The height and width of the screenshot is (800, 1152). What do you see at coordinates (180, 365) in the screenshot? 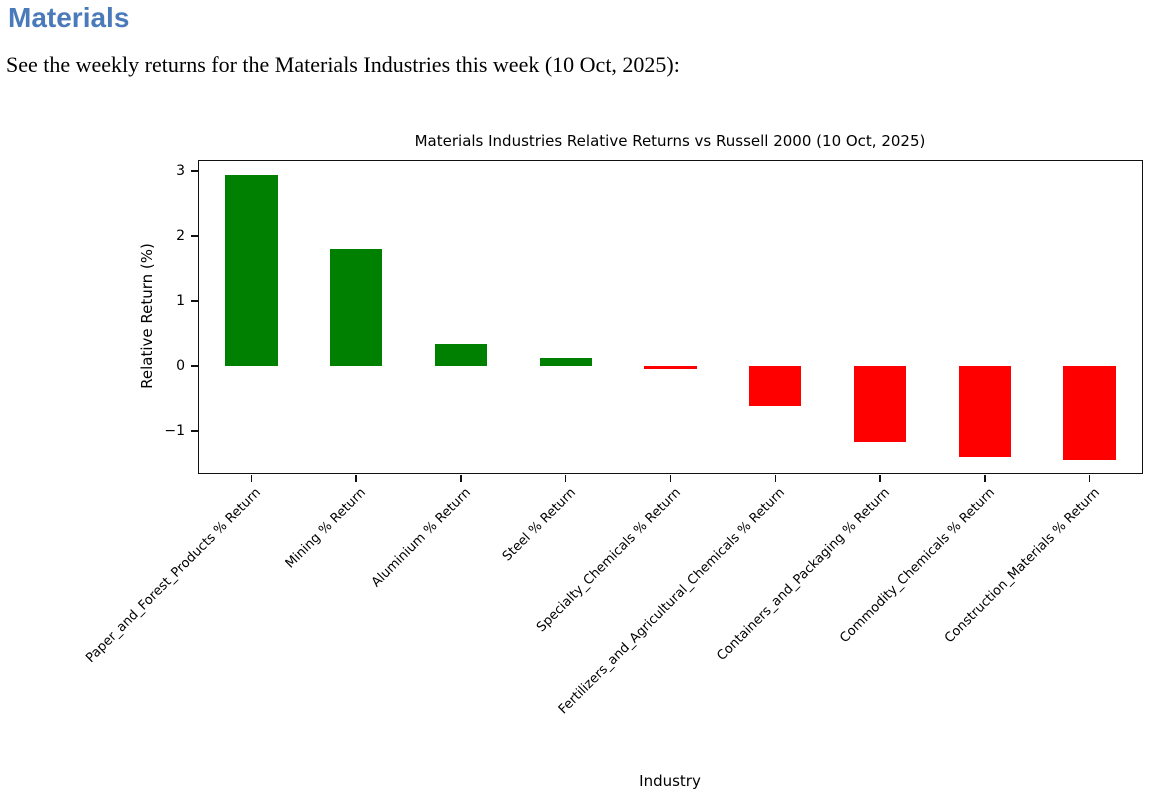
I see `y-tick-label: 0` at bounding box center [180, 365].